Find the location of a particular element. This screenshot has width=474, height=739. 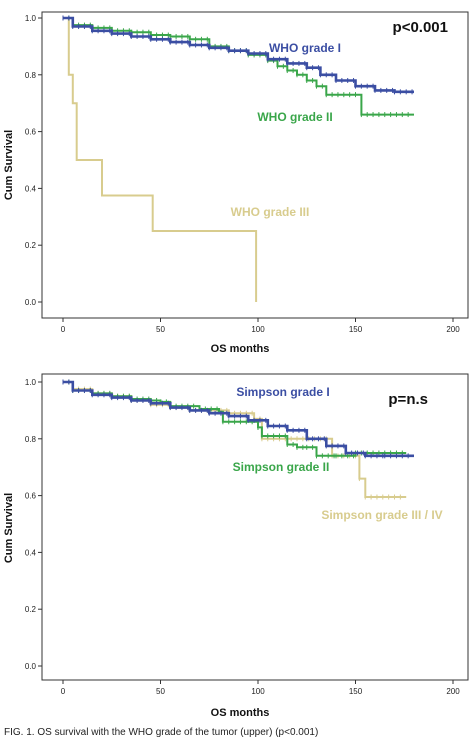

series-label-3: Simpson grade III / IV is located at coordinates (381, 515).